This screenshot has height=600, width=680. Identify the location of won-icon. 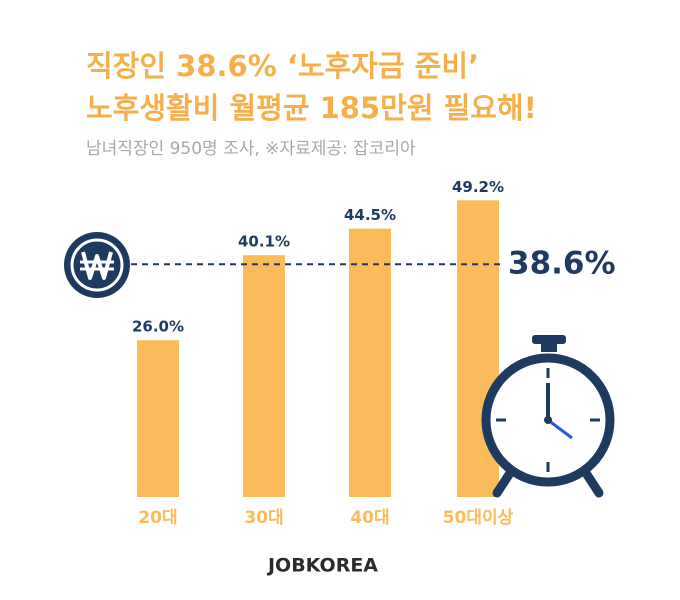
(97, 265).